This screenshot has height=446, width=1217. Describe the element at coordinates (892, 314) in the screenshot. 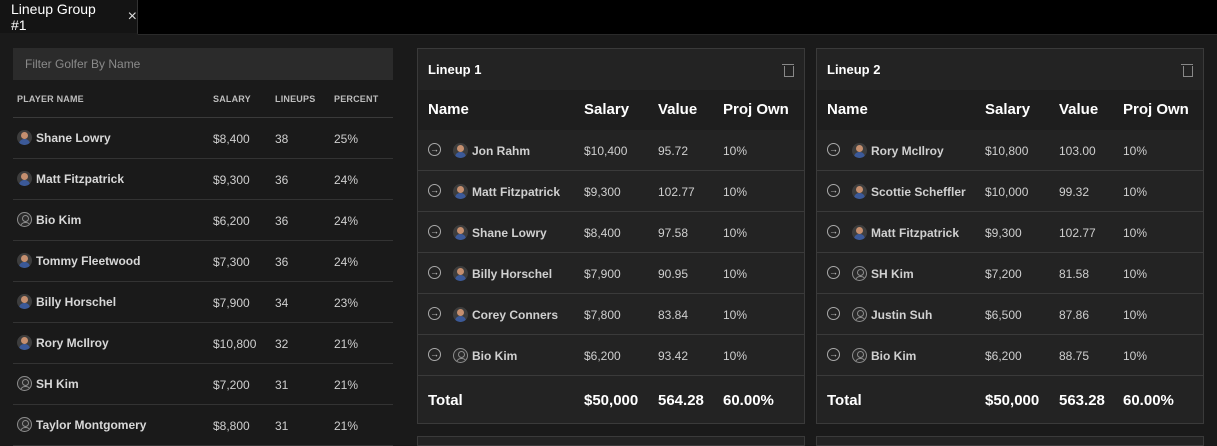

I see `golfer-name: Justin Suh` at that location.